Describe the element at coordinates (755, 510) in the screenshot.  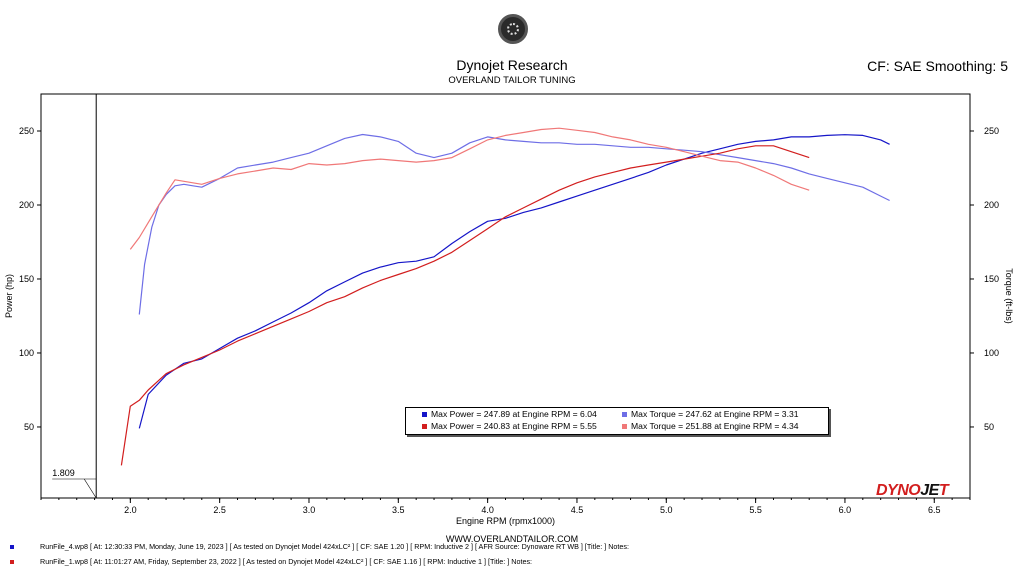
I see `x-tick-label: 5.5` at that location.